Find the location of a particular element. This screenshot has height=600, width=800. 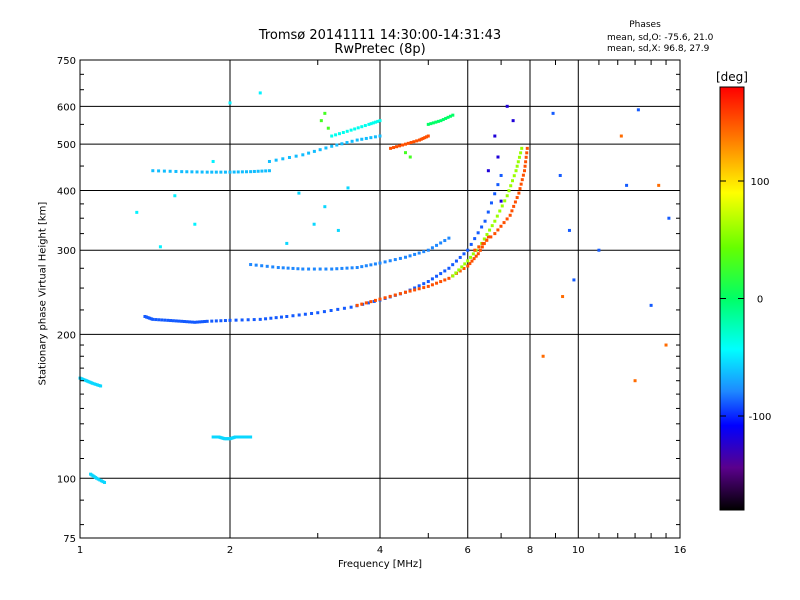

x-tick-label: 16 is located at coordinates (680, 550).